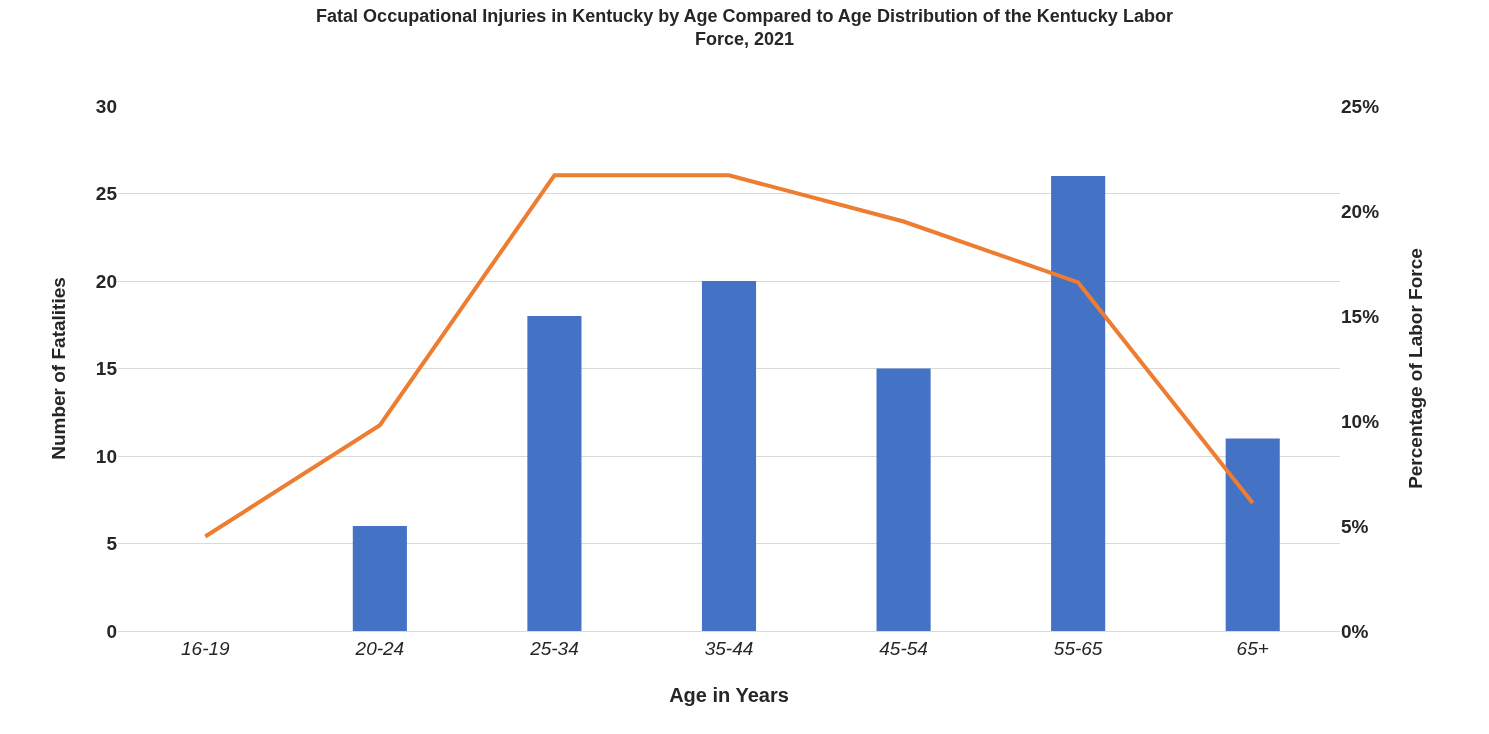 This screenshot has height=734, width=1489. What do you see at coordinates (1355, 631) in the screenshot?
I see `y2-tick-label: 0%` at bounding box center [1355, 631].